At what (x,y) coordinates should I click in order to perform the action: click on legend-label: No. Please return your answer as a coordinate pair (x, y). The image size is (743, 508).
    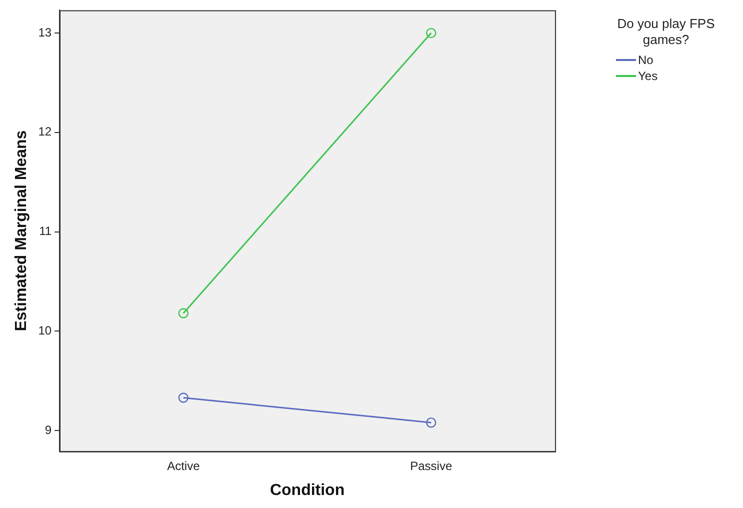
    Looking at the image, I should click on (646, 60).